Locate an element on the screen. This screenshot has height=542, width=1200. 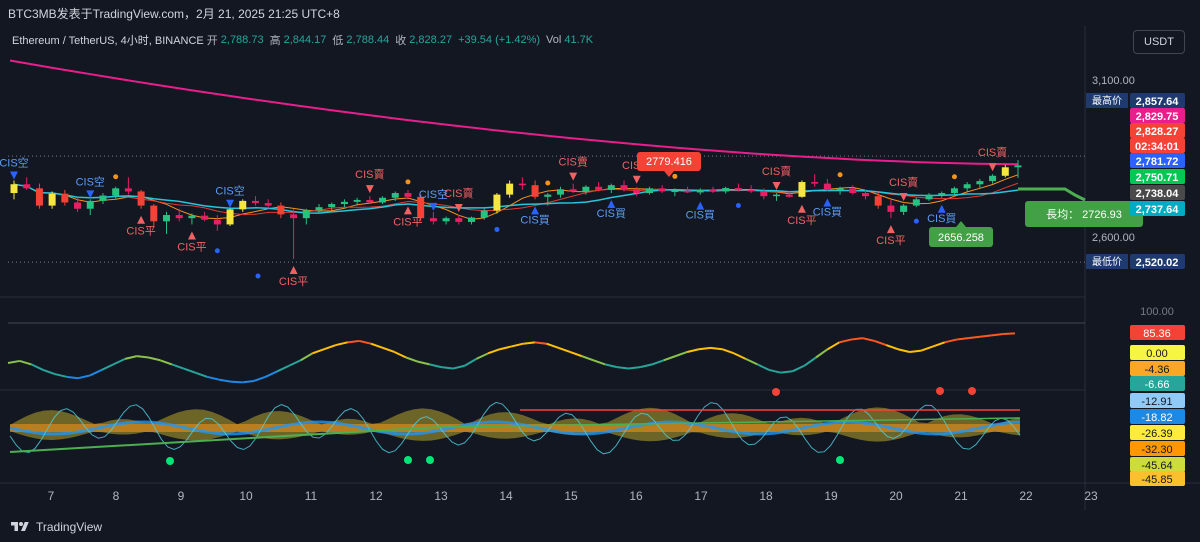
currency-button: USDT is located at coordinates (1159, 42).